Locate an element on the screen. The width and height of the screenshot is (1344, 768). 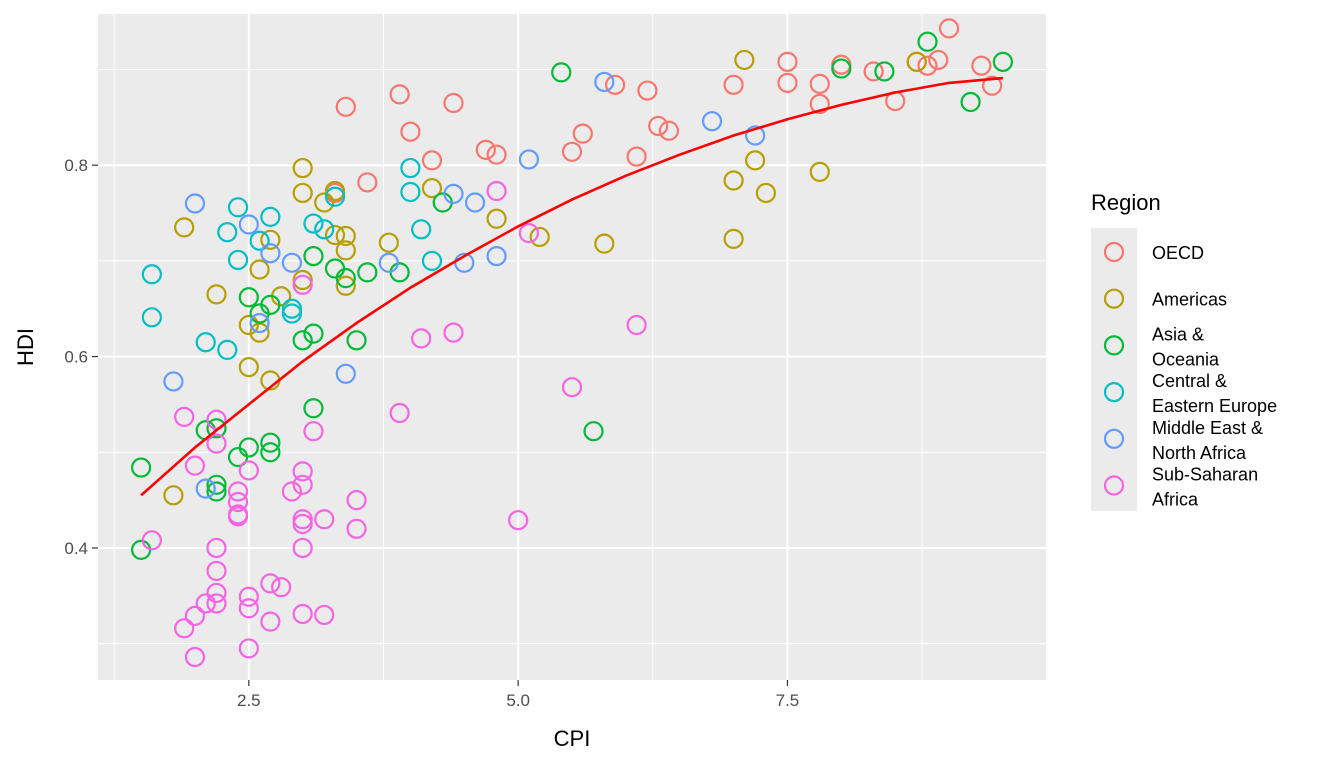
legend-label: OECD is located at coordinates (1178, 253).